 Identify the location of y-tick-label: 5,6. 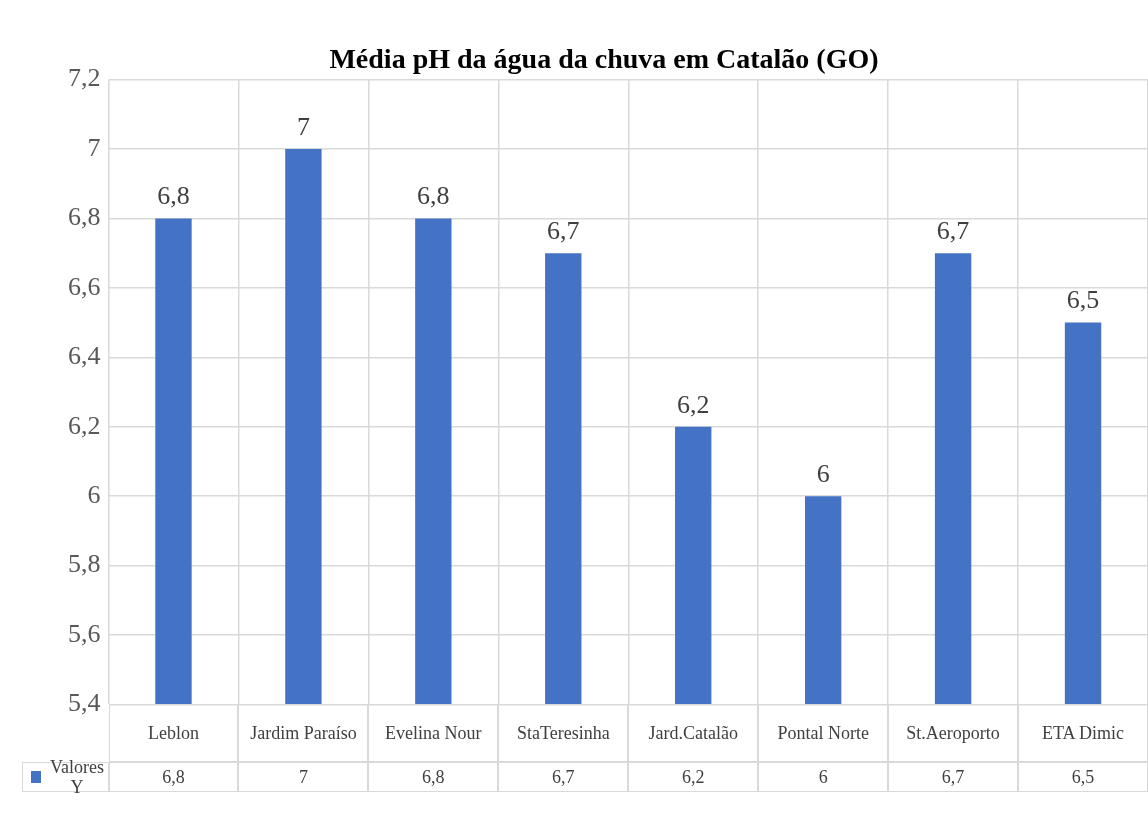
(84, 633).